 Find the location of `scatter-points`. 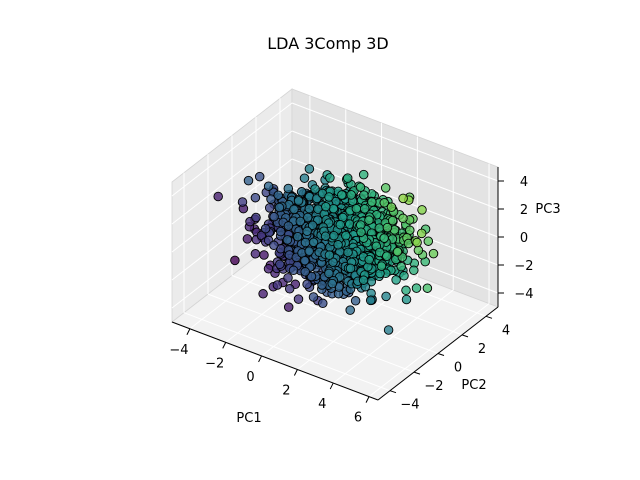

scatter-points is located at coordinates (326, 249).